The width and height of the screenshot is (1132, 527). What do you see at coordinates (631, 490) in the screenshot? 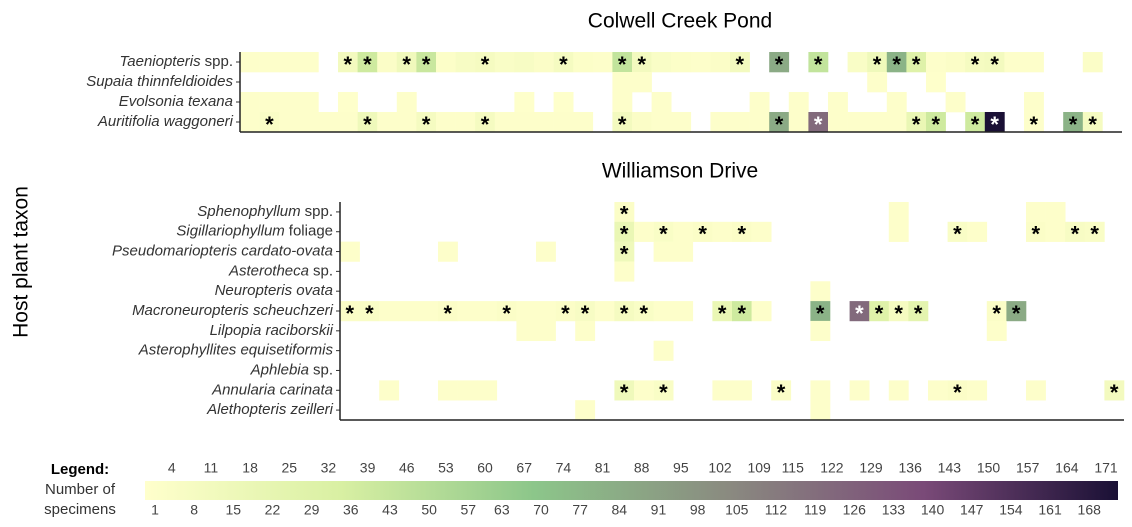
I see `legend-colorbar` at bounding box center [631, 490].